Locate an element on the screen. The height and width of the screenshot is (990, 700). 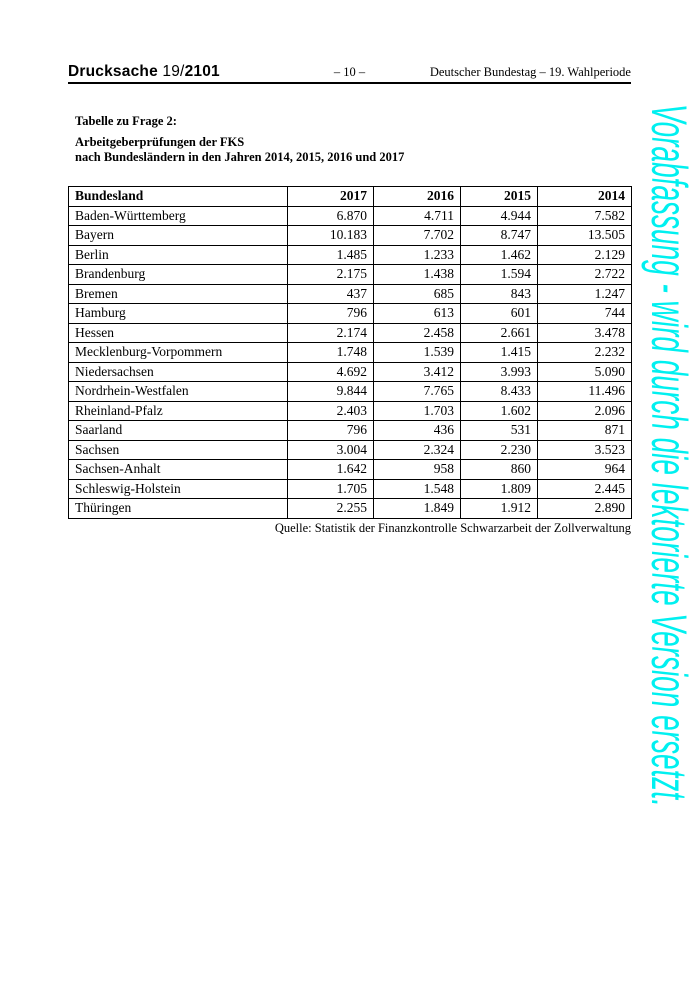
cell-bundesland: Thüringen is located at coordinates (178, 508).